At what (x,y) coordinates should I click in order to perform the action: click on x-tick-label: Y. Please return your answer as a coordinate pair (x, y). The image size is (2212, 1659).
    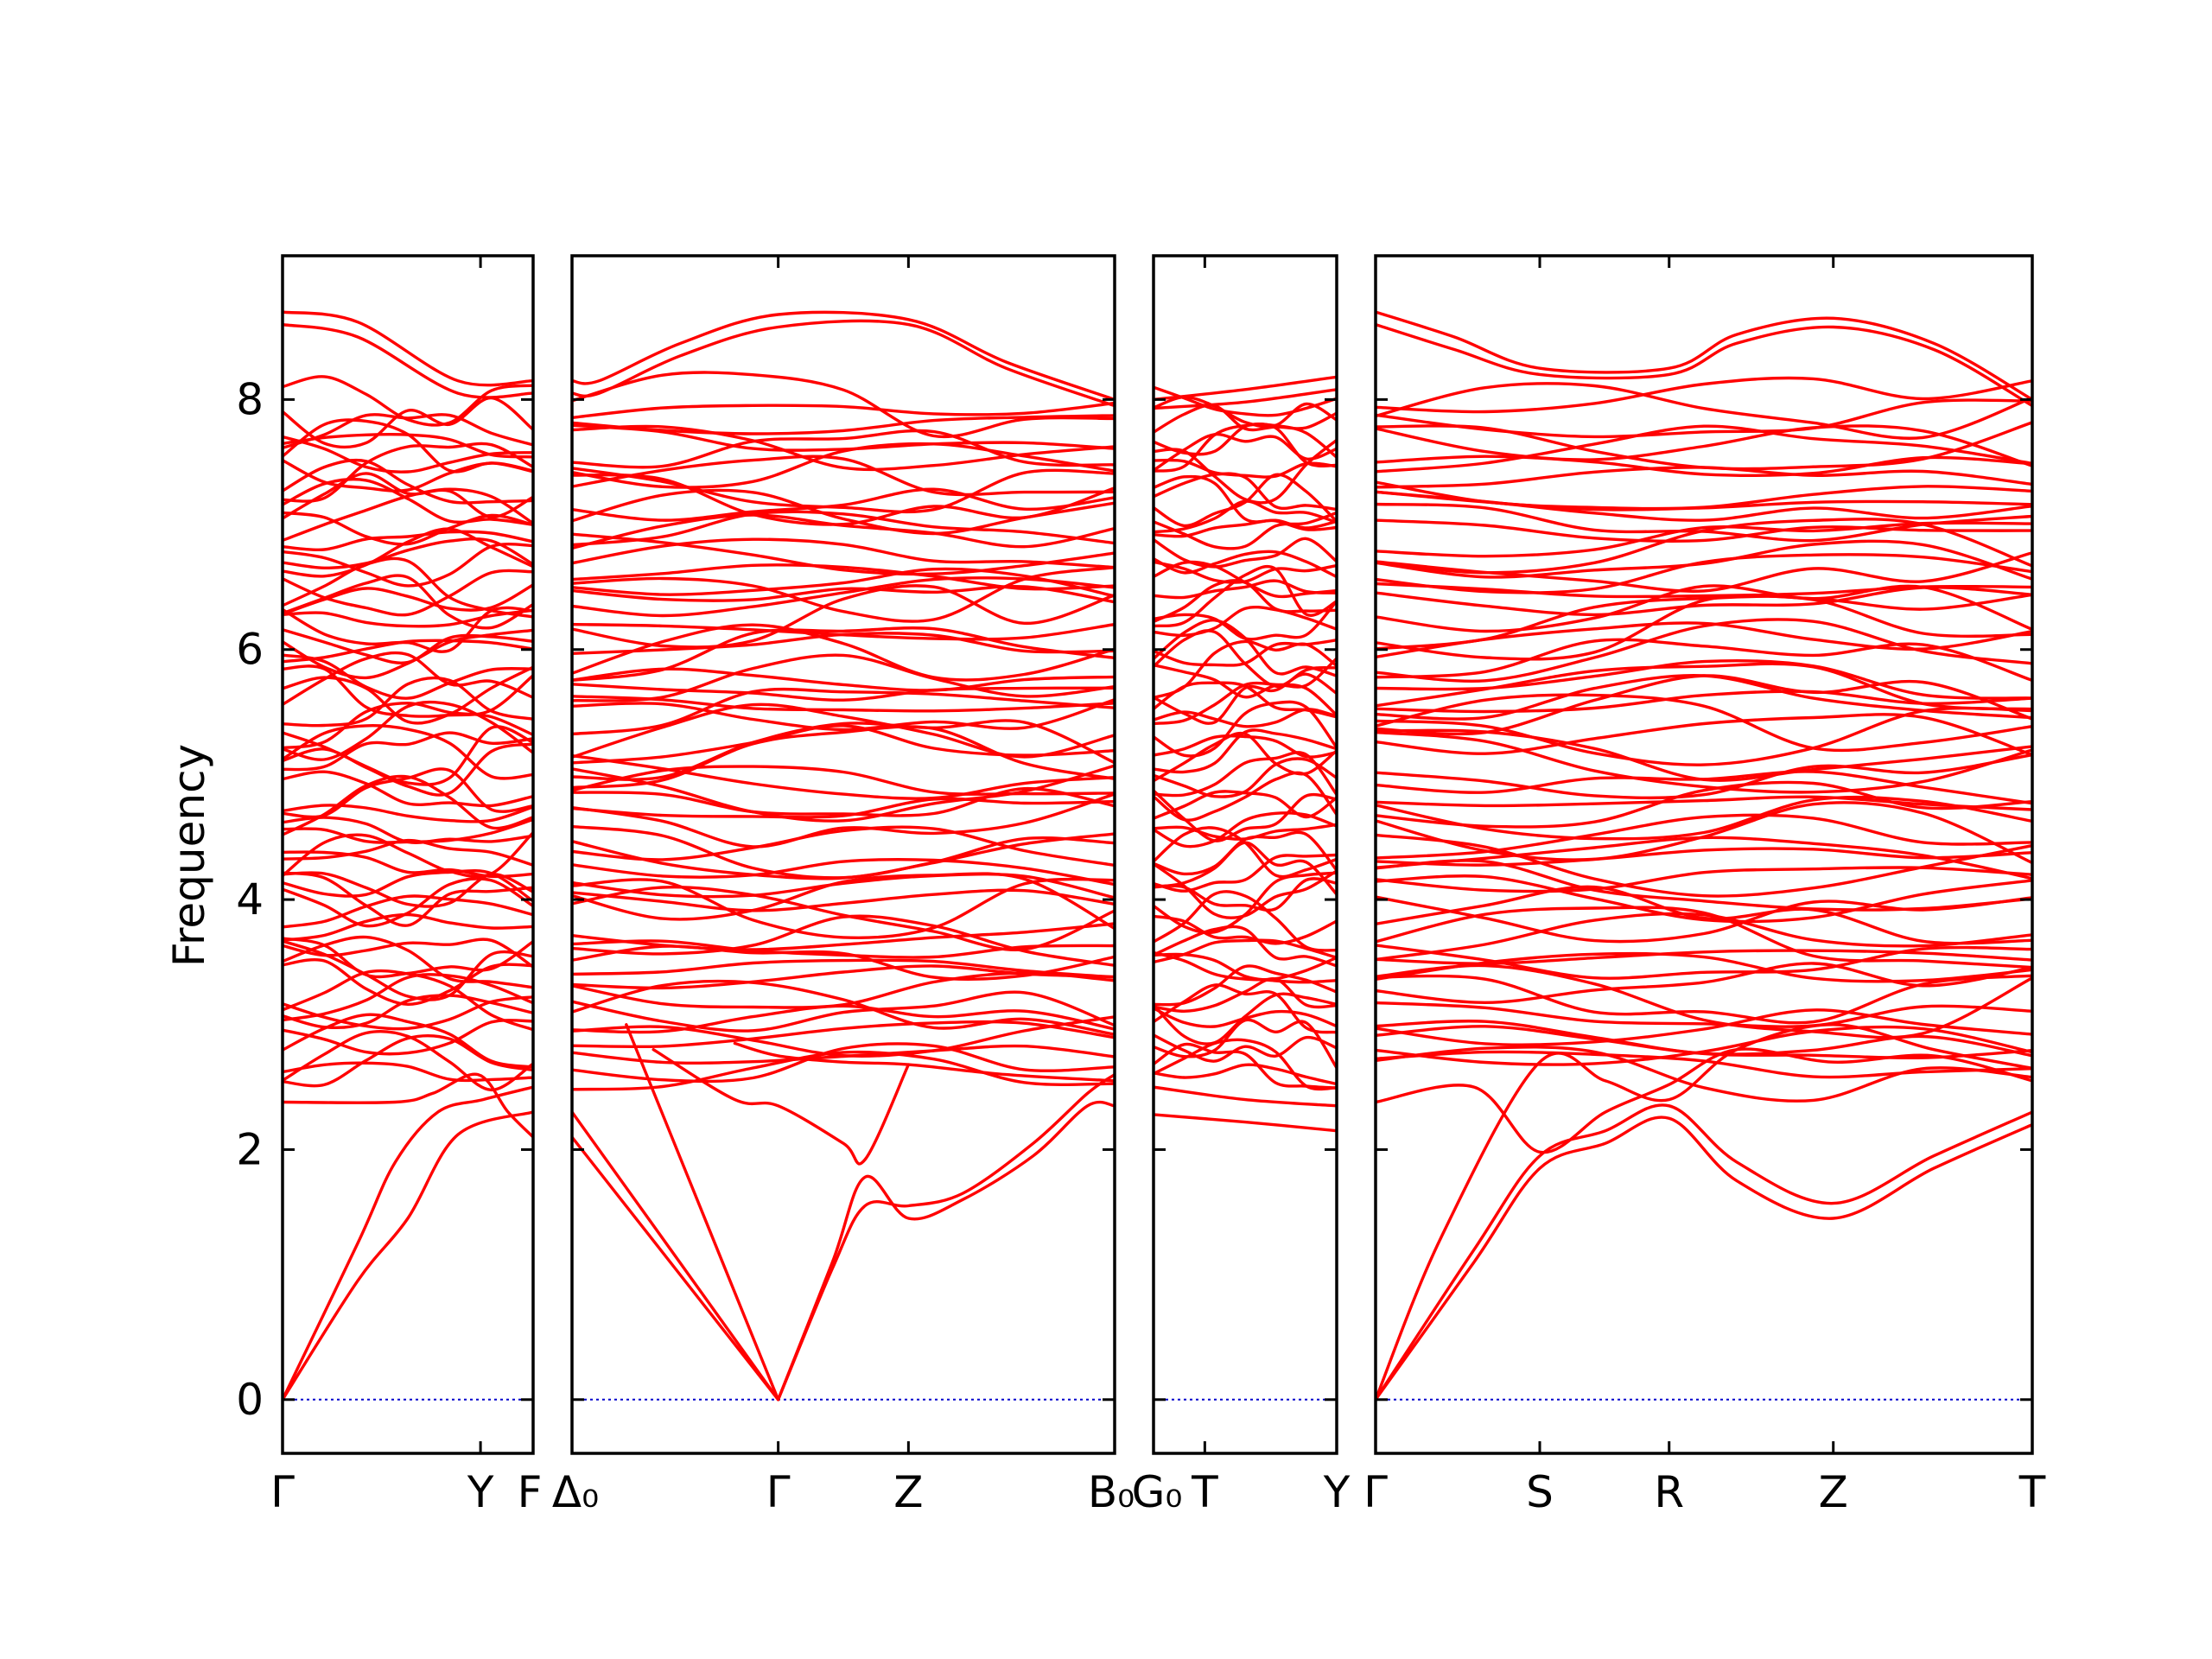
    Looking at the image, I should click on (480, 1492).